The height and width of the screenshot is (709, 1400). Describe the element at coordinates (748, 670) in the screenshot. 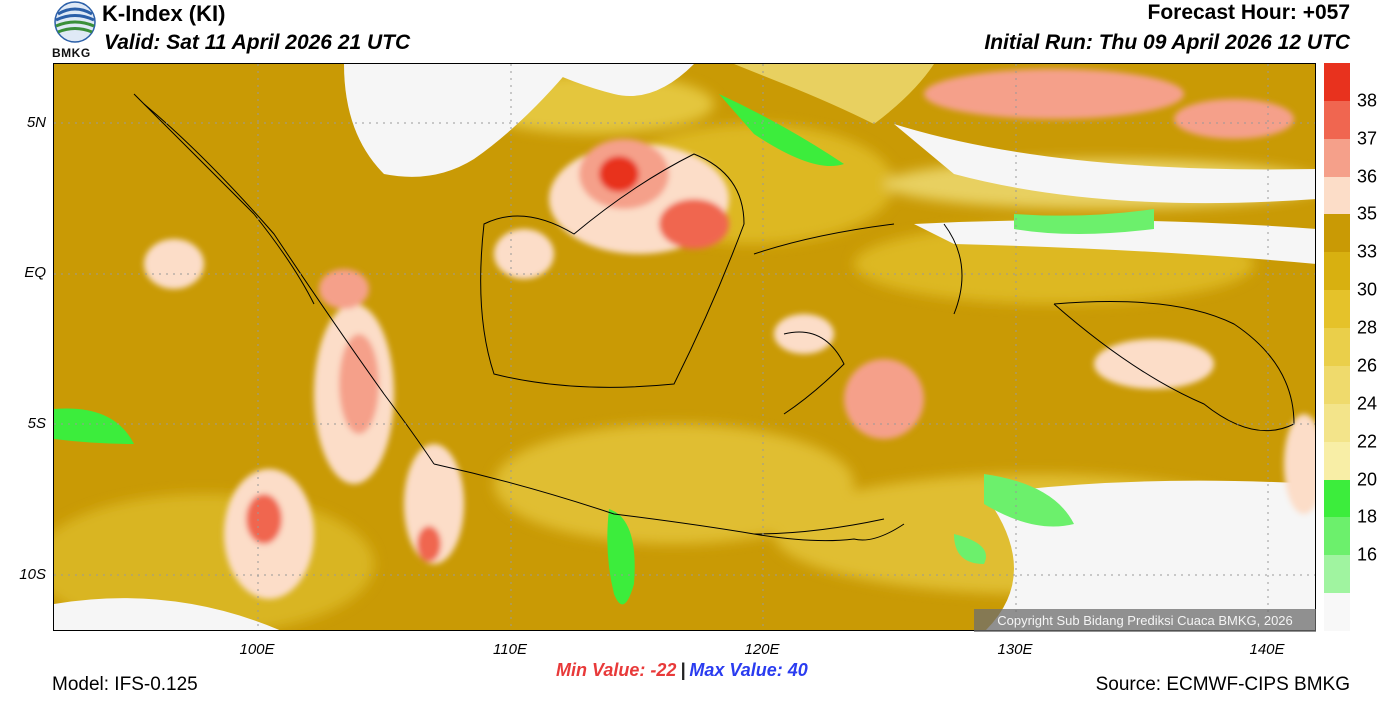

I see `max-value: Max Value: 40` at that location.